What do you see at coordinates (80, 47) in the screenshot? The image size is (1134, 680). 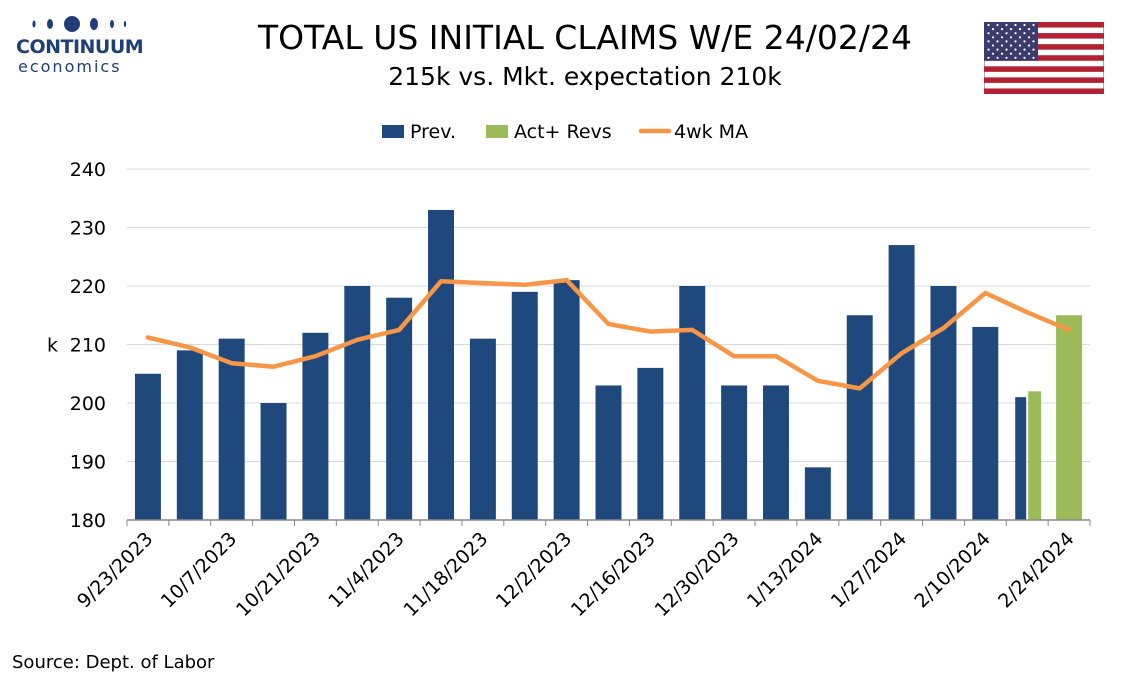 I see `logo-wordmark: CONTINUUM` at bounding box center [80, 47].